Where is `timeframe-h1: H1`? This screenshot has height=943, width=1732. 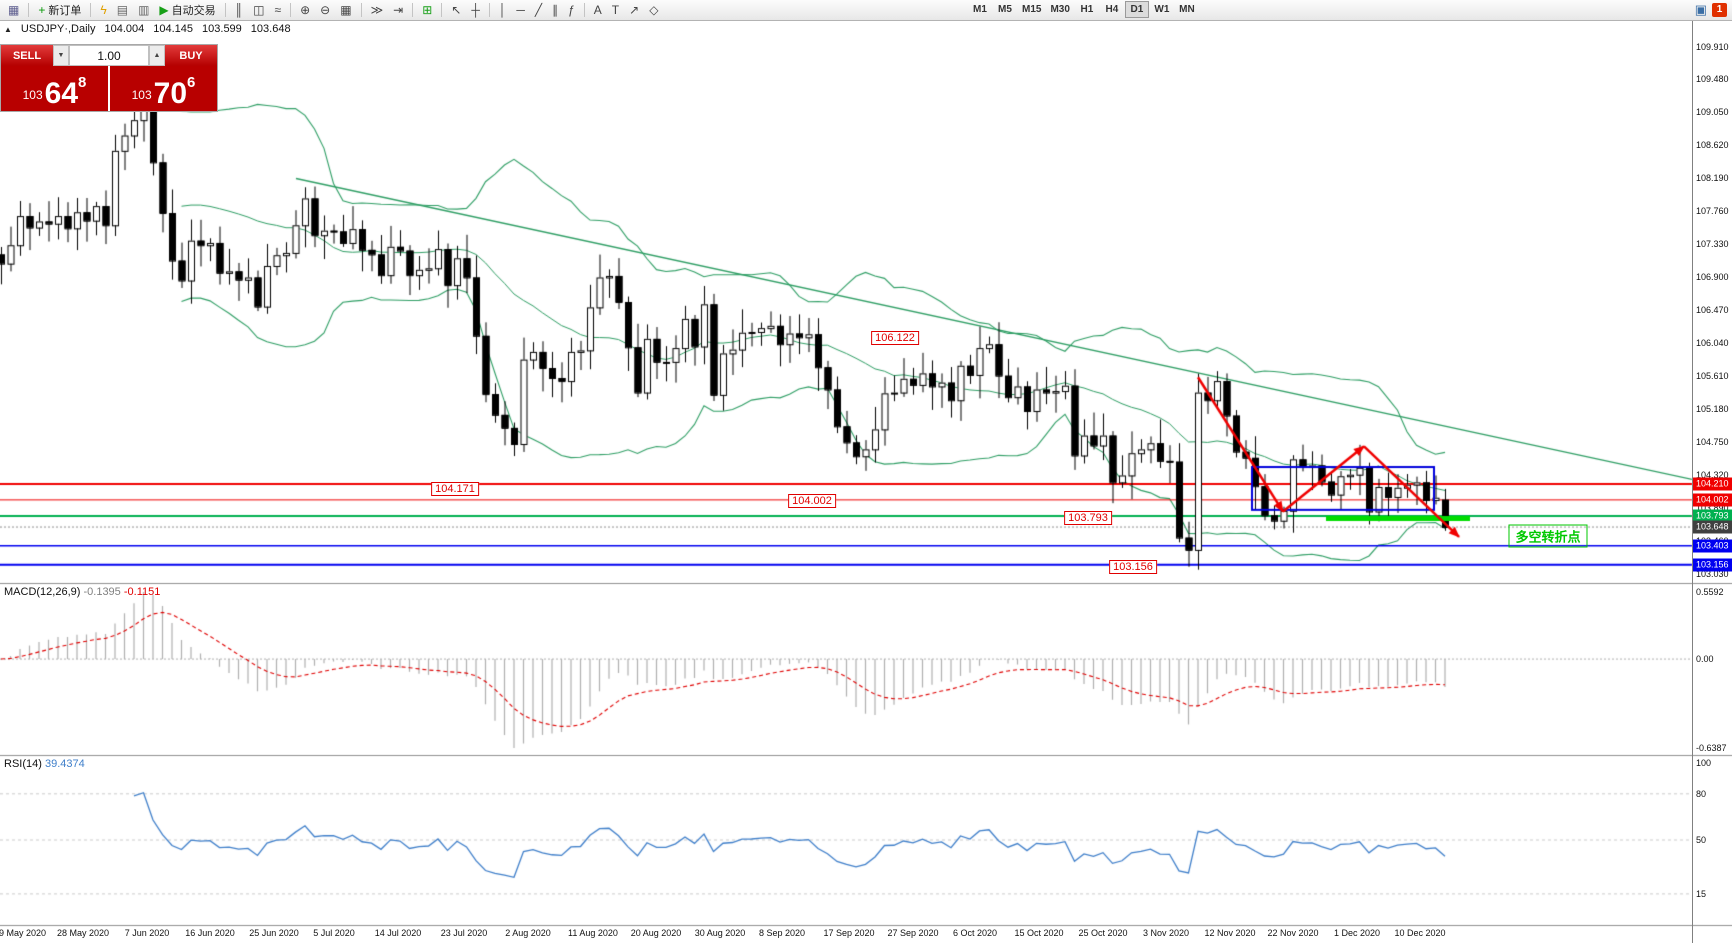 timeframe-h1: H1 is located at coordinates (1087, 9).